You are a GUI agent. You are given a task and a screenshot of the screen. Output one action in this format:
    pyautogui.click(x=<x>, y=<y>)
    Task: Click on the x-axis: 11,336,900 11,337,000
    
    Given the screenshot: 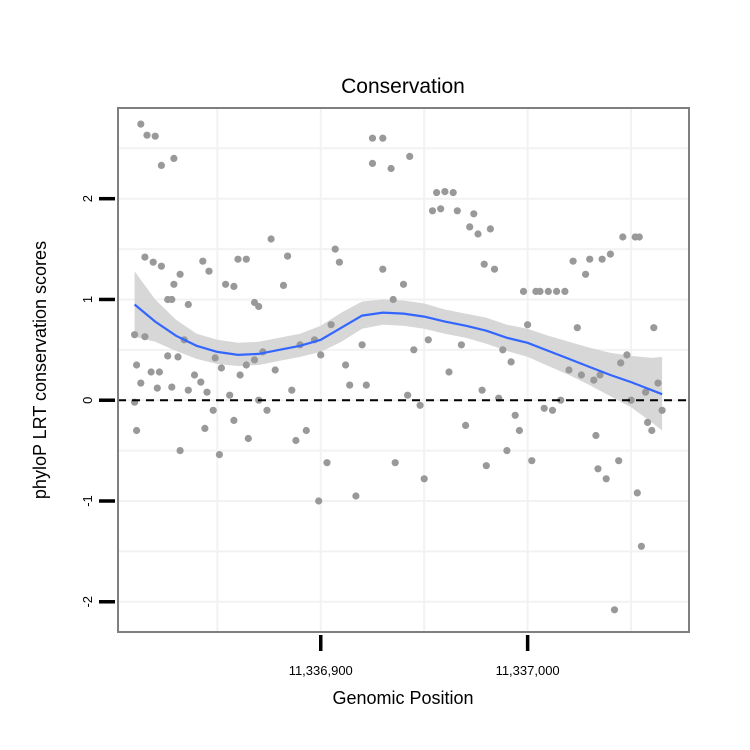 What is the action you would take?
    pyautogui.click(x=424, y=656)
    